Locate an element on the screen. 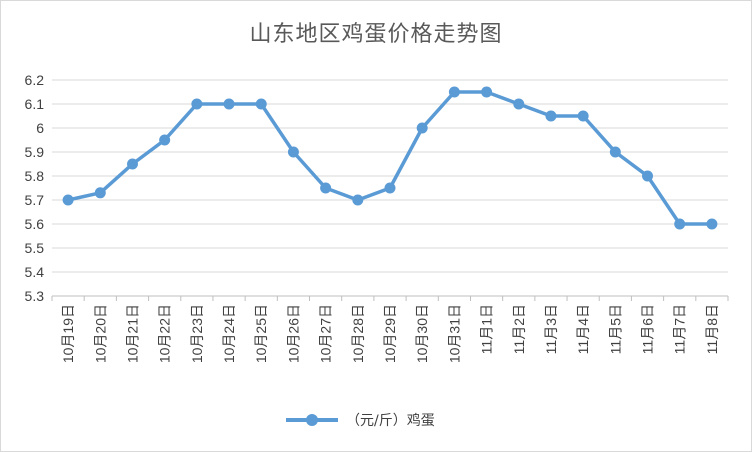  legend: （元/斤）鸡蛋 is located at coordinates (360, 420).